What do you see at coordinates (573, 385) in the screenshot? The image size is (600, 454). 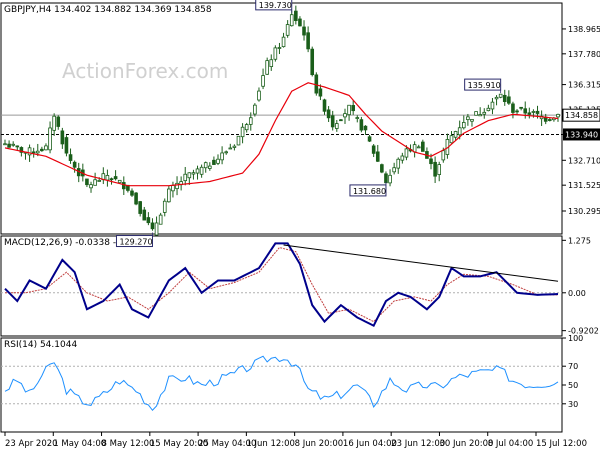 I see `rsi-y-tick-label: 50` at bounding box center [573, 385].